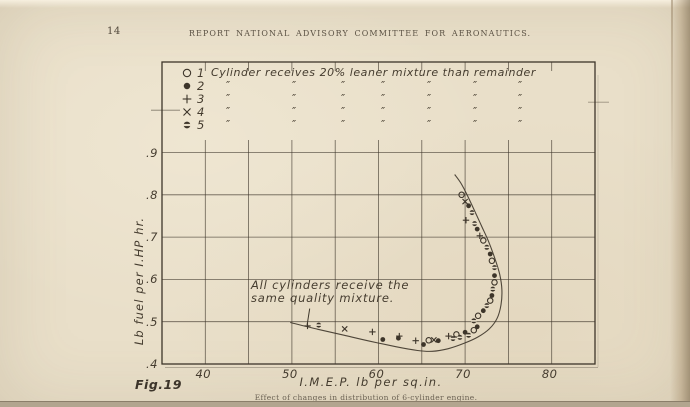  I want to click on legend-series-number: 1, so click(201, 73).